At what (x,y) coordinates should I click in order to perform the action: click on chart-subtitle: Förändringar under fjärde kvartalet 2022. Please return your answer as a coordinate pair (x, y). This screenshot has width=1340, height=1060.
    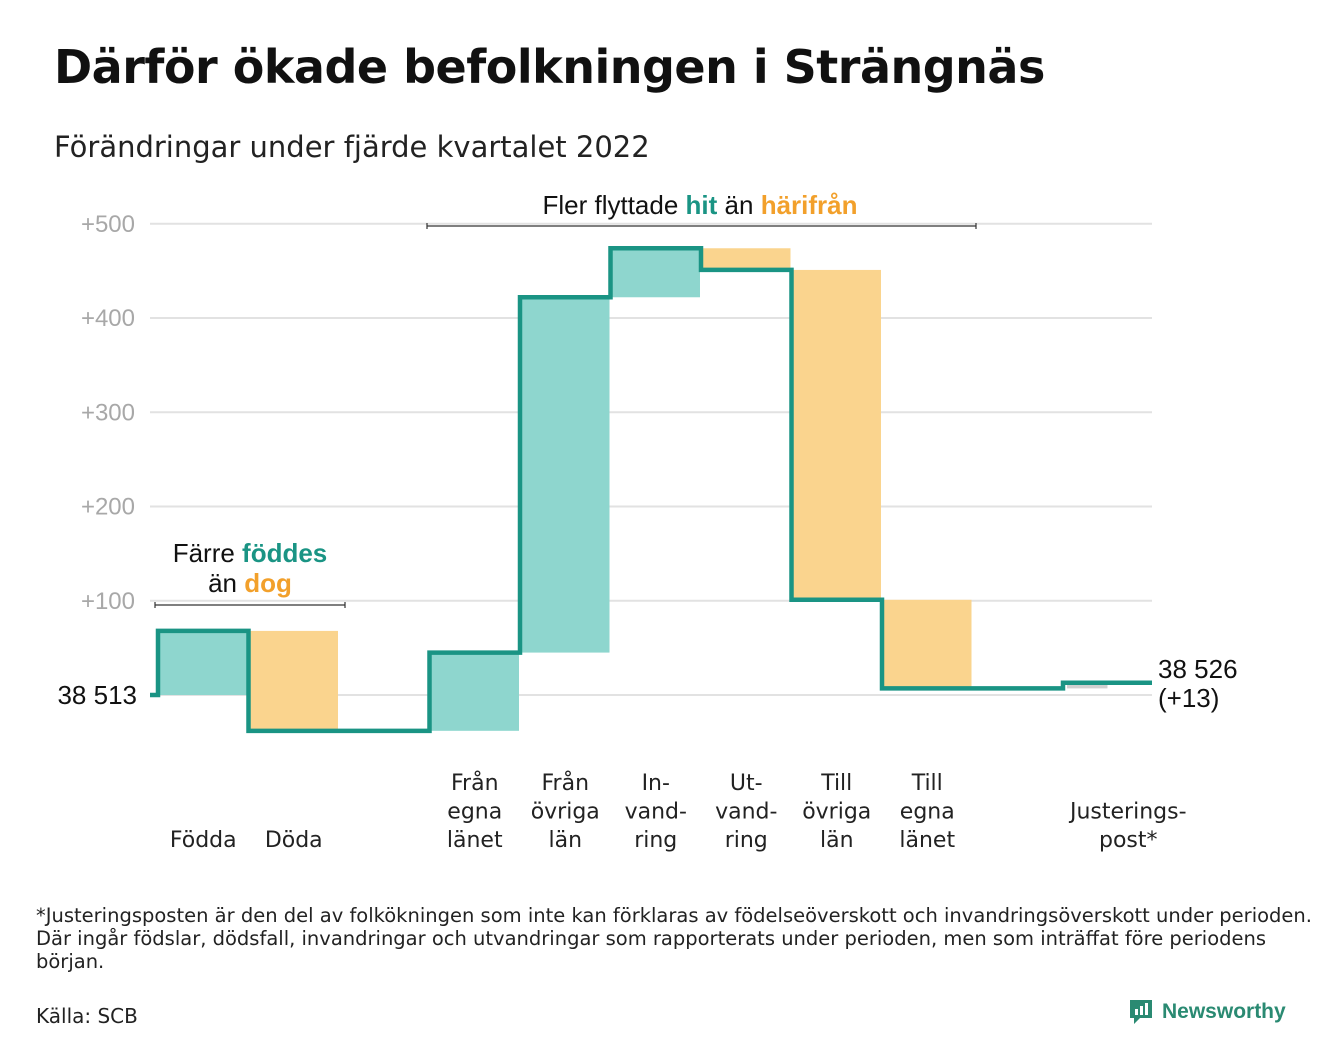
    Looking at the image, I should click on (352, 147).